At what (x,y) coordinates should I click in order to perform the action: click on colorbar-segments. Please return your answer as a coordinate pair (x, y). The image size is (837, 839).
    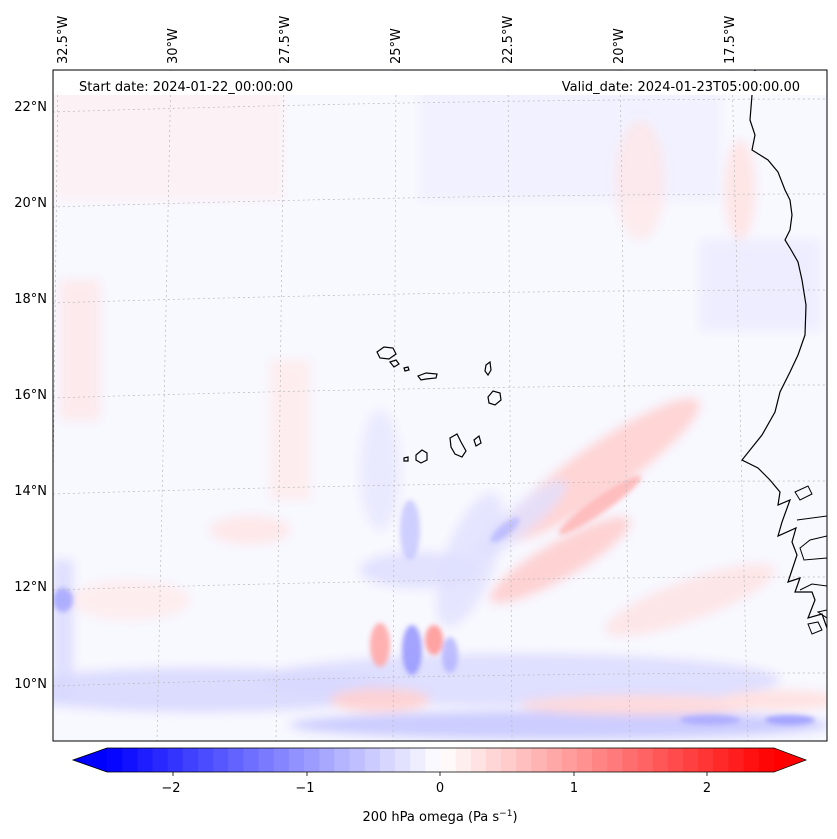
    Looking at the image, I should click on (441, 760).